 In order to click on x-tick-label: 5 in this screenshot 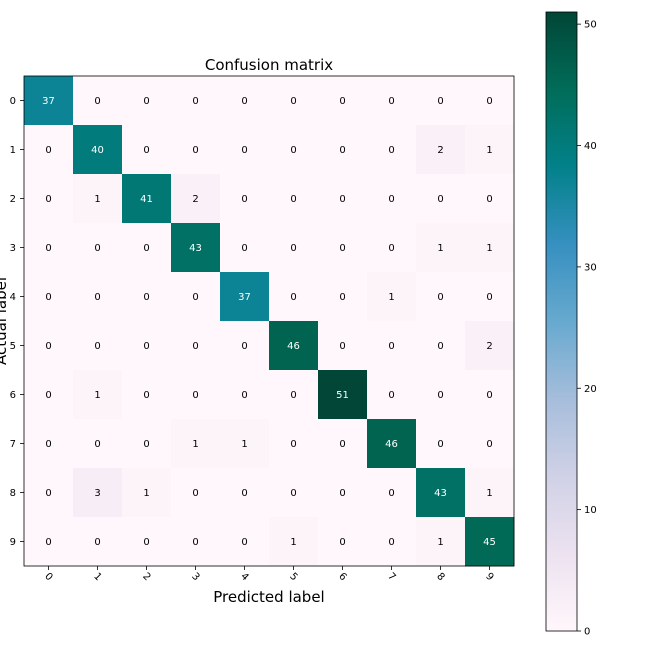, I will do `click(293, 577)`.